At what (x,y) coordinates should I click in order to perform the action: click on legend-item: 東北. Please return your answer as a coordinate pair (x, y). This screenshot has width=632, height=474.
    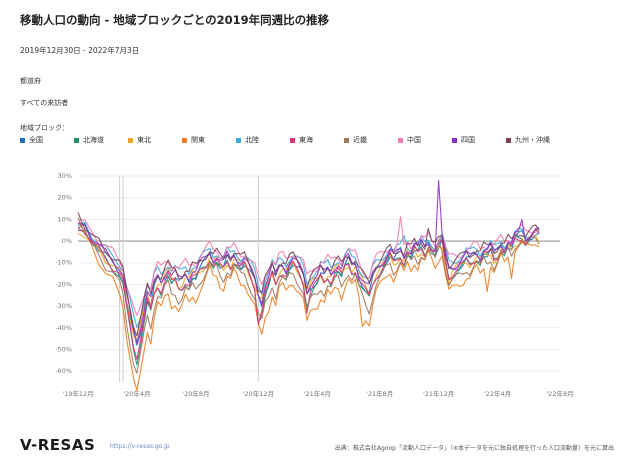
    Looking at the image, I should click on (155, 140).